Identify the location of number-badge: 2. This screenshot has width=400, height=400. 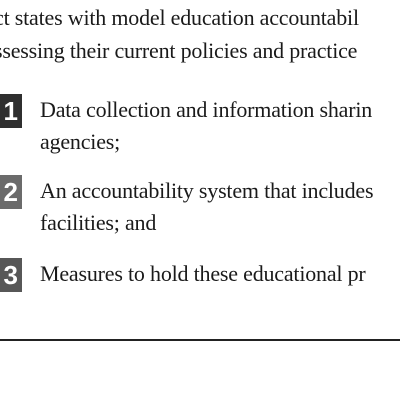
(11, 192).